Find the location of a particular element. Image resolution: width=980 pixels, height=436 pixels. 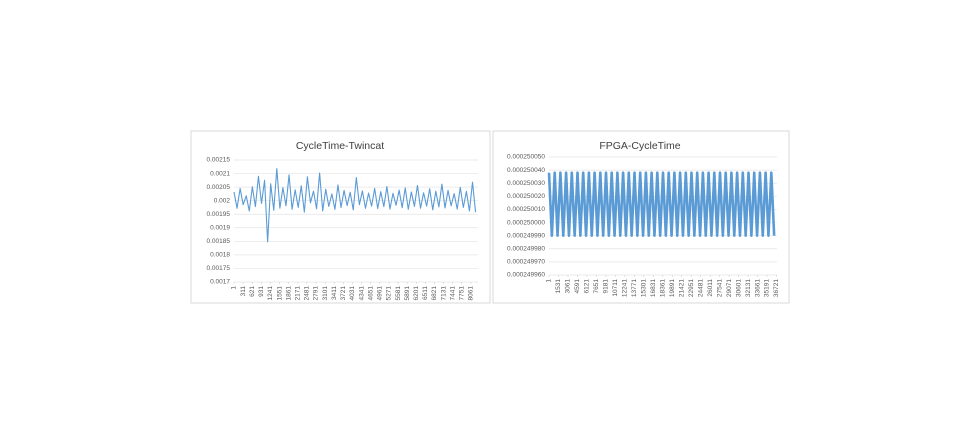

x-tick-label: 5891 is located at coordinates (407, 293).